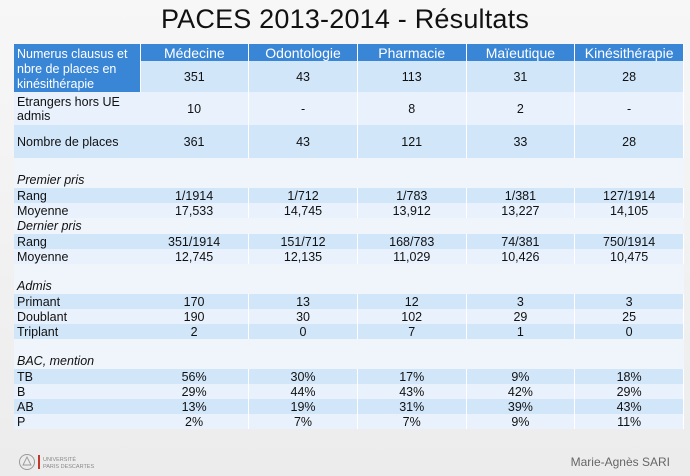 The image size is (690, 476). What do you see at coordinates (195, 53) in the screenshot?
I see `column-header-medecine: Médecine` at bounding box center [195, 53].